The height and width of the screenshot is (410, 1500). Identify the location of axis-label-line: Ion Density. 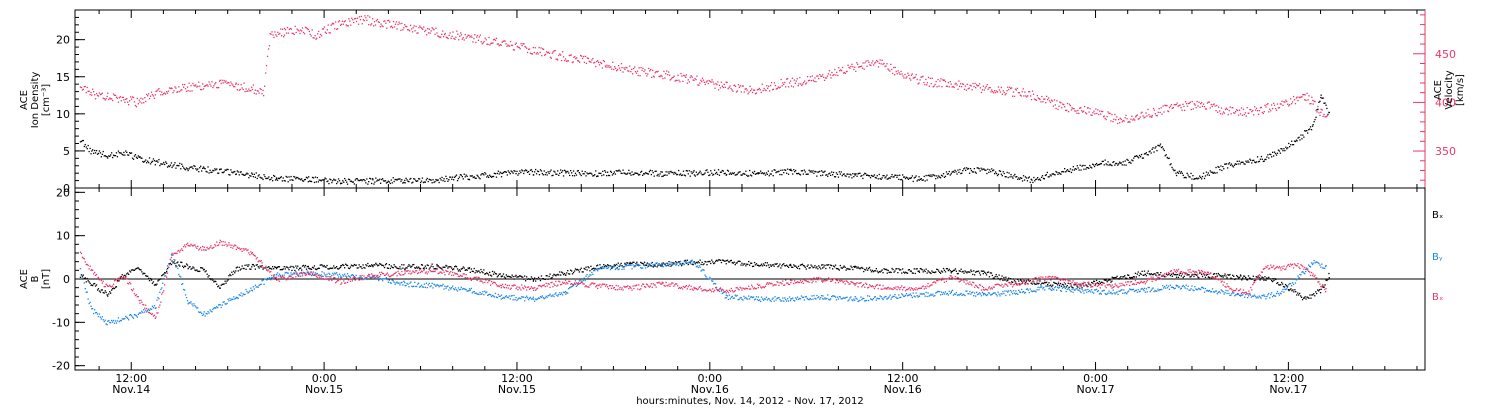
(35, 100).